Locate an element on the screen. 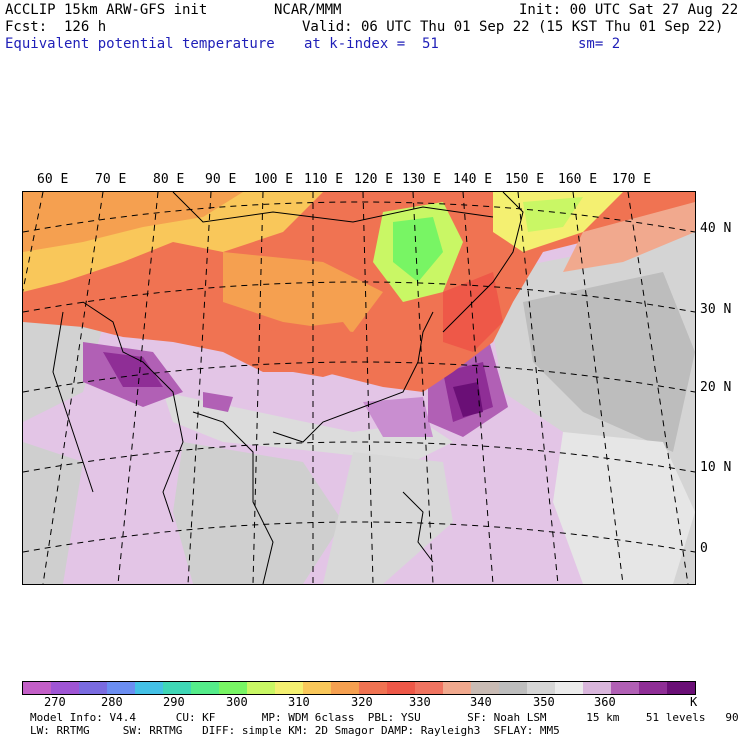  lon-label: 110 E is located at coordinates (324, 179).